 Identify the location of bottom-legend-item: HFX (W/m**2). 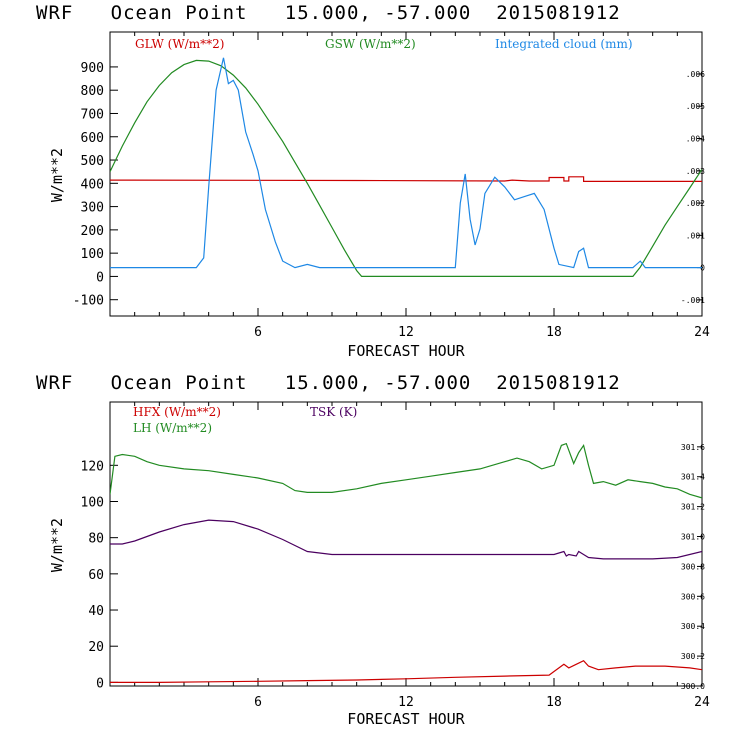
(177, 412).